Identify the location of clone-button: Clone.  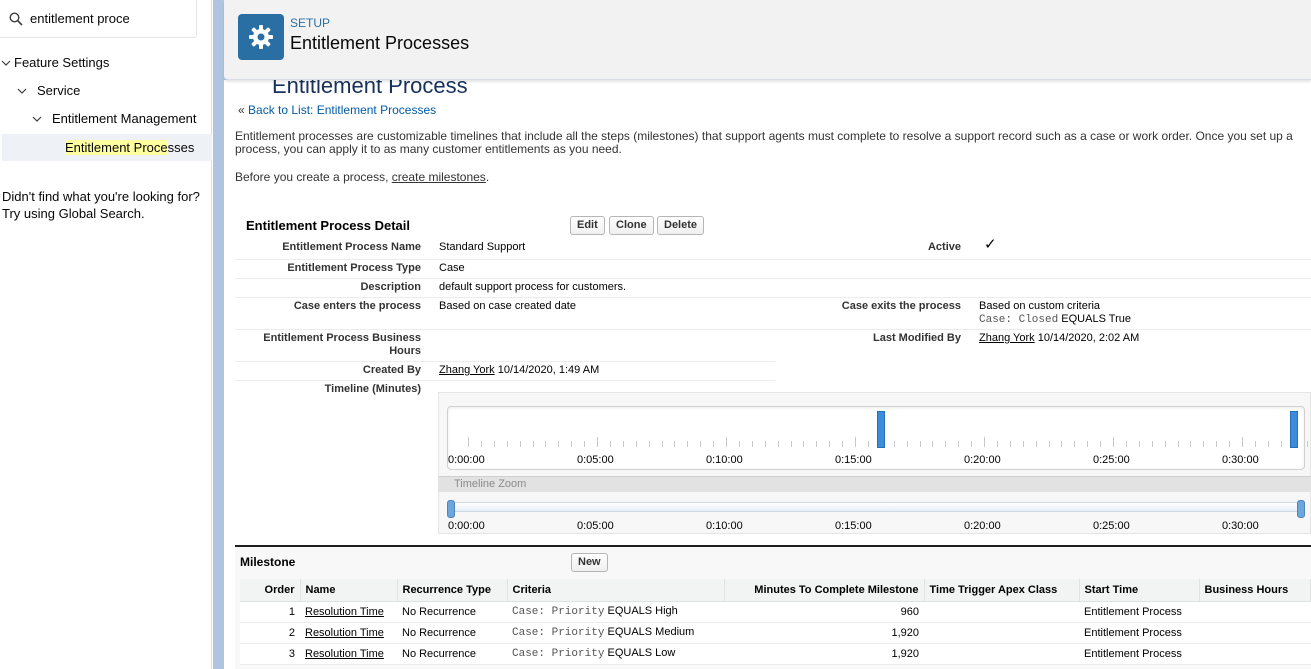
(631, 225).